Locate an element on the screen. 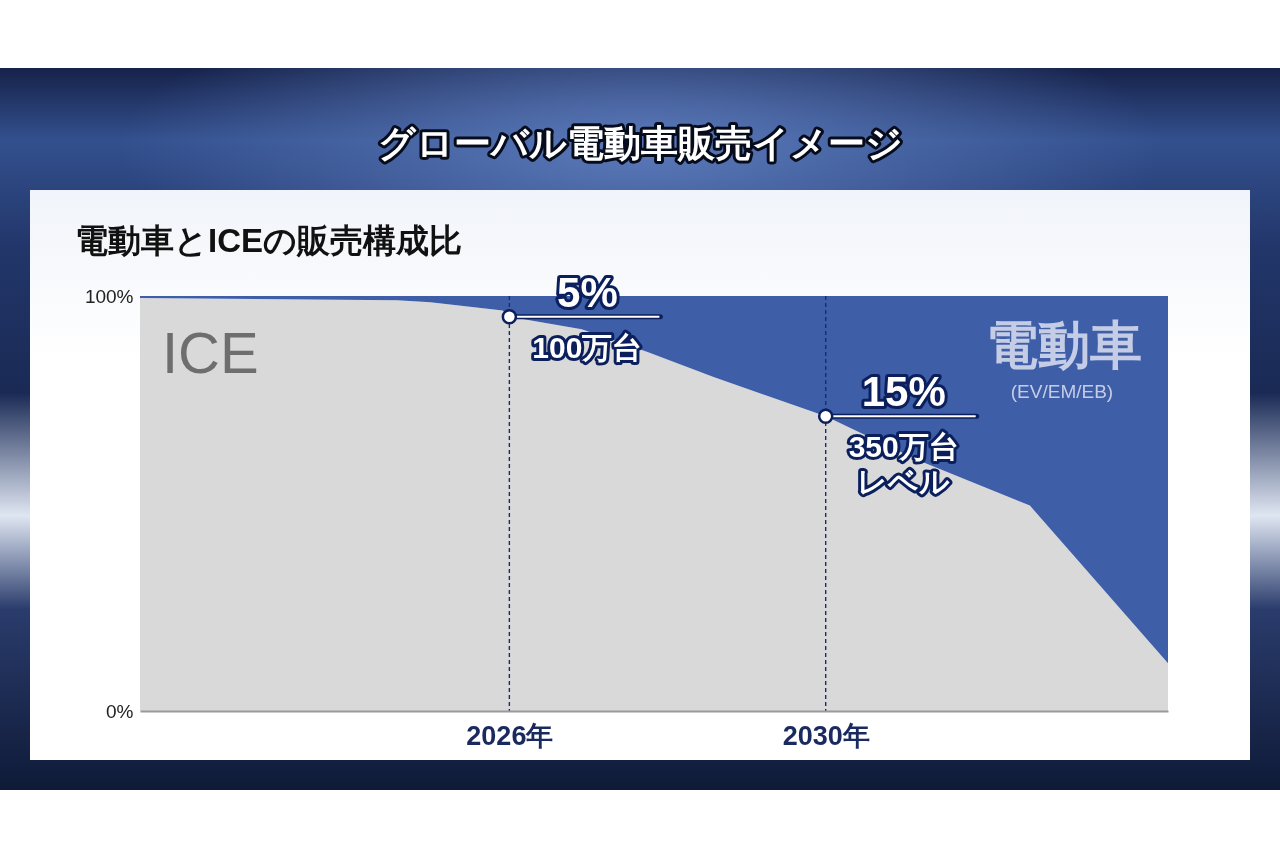 This screenshot has width=1280, height=853. chart-title: グローバル電動車販売イメージ is located at coordinates (640, 143).